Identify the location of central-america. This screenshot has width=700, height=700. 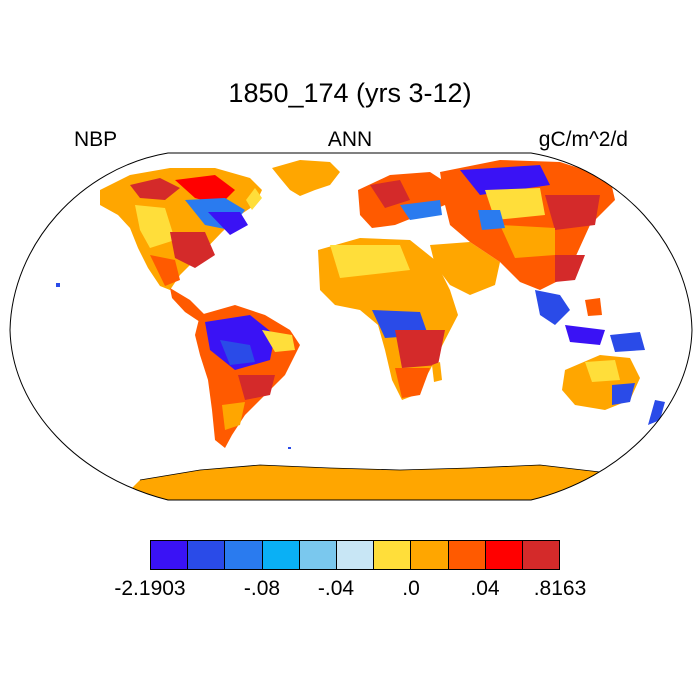
(187, 305).